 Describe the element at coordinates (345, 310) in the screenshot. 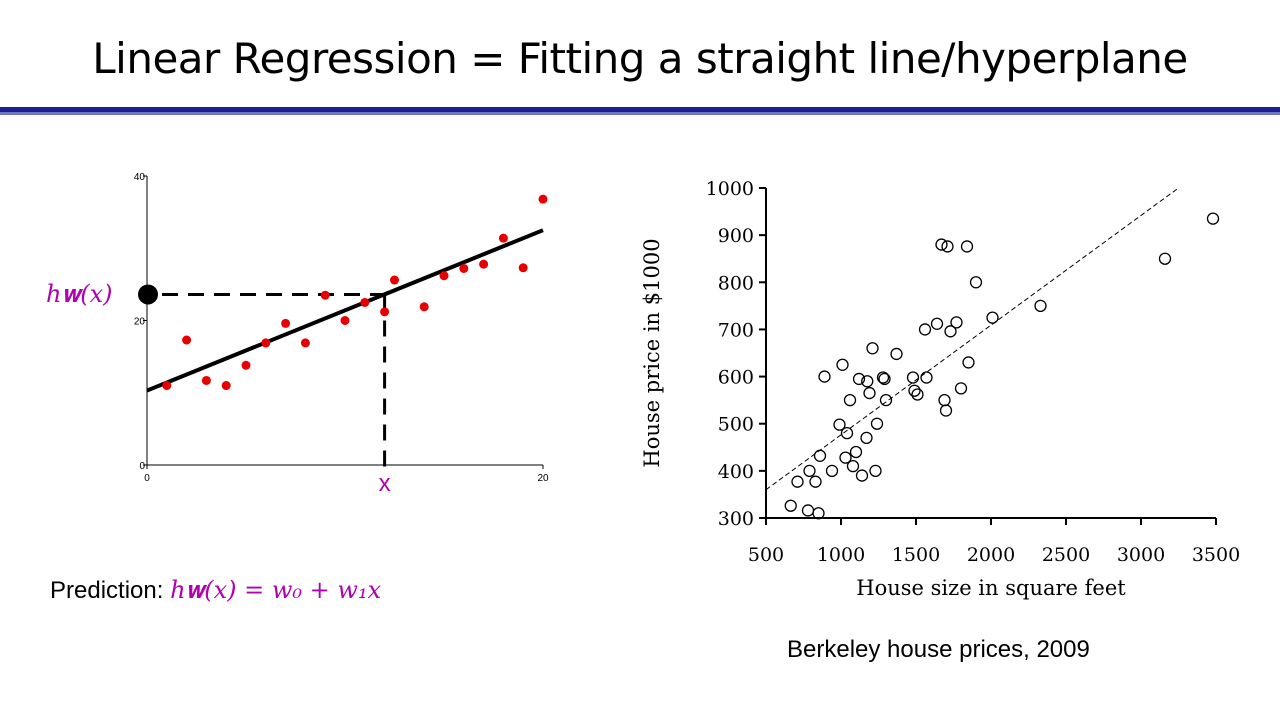

I see `fit-line` at that location.